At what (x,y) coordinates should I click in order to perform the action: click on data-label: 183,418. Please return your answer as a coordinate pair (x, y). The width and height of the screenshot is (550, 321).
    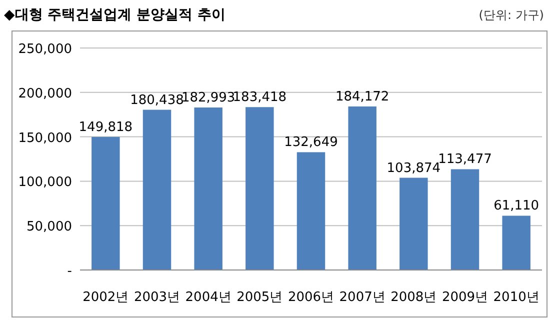
    Looking at the image, I should click on (259, 98).